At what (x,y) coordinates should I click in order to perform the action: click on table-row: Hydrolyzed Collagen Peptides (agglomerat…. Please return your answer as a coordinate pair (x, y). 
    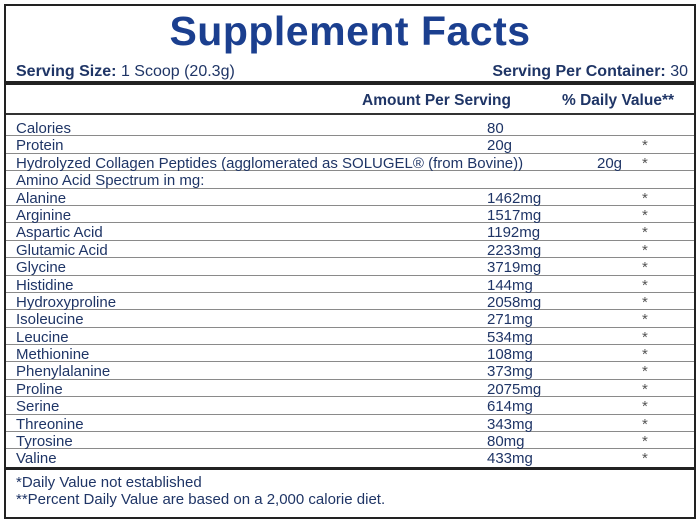
    Looking at the image, I should click on (350, 163).